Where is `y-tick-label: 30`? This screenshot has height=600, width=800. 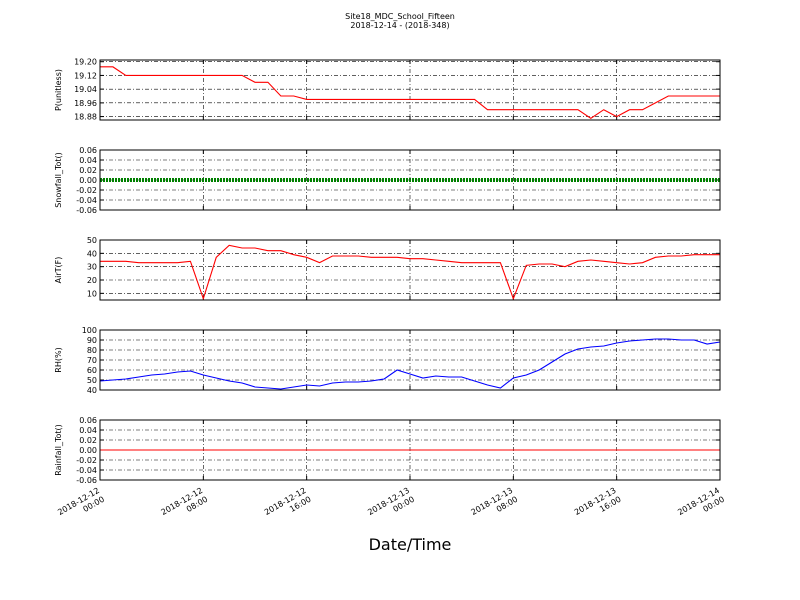
y-tick-label: 30 is located at coordinates (92, 267).